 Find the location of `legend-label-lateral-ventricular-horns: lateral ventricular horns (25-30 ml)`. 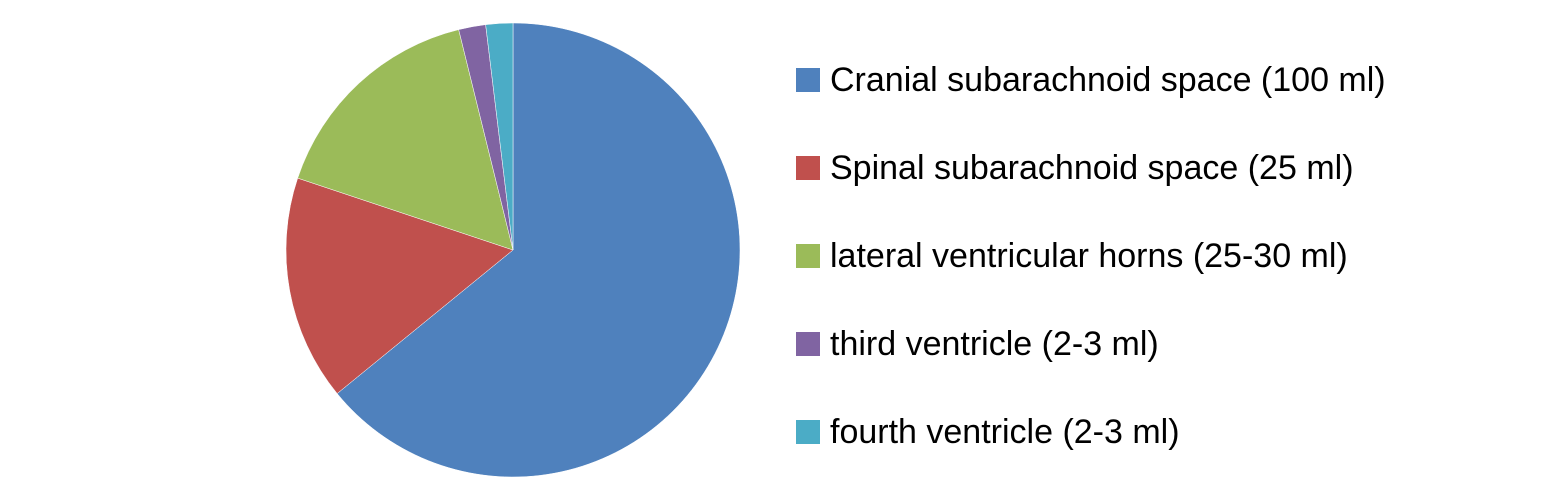

legend-label-lateral-ventricular-horns: lateral ventricular horns (25-30 ml) is located at coordinates (1089, 256).